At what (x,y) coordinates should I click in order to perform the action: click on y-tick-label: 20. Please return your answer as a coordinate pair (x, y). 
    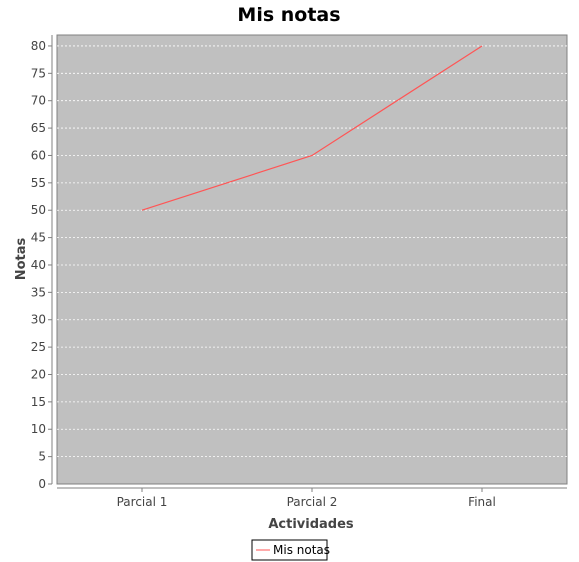
    Looking at the image, I should click on (38, 374).